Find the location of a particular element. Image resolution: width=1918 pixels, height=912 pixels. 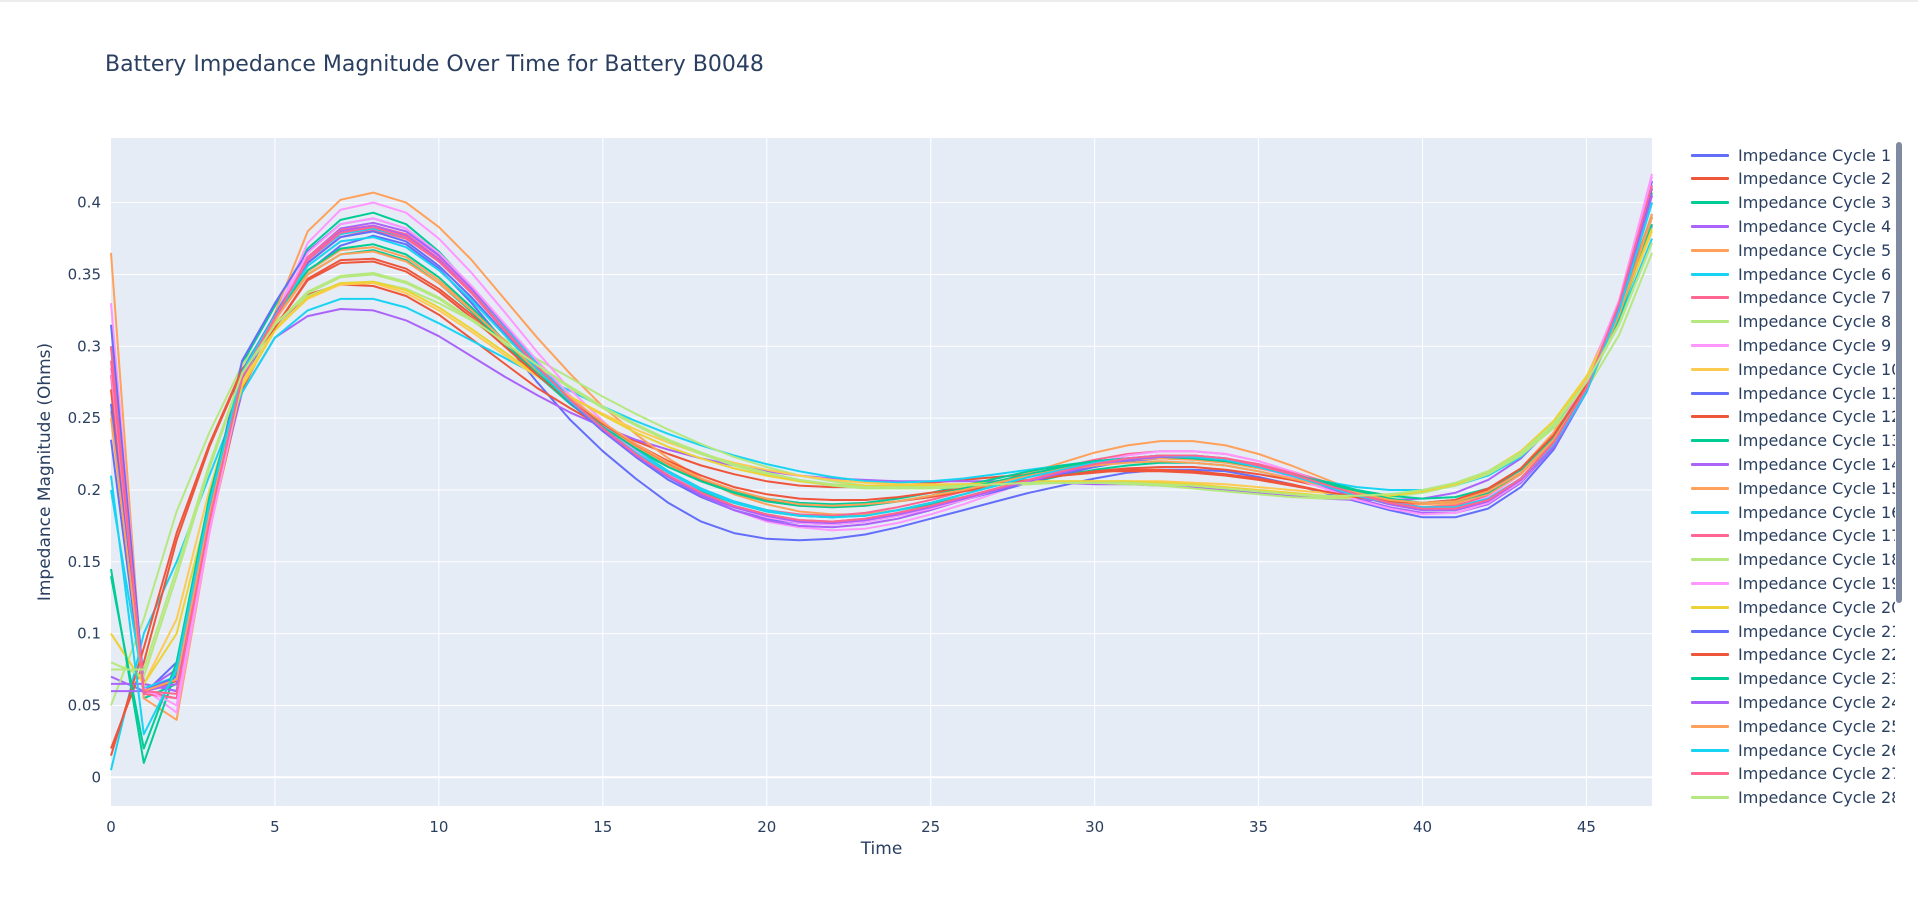

legend-label: Impedance Cycle 12 is located at coordinates (1816, 417).